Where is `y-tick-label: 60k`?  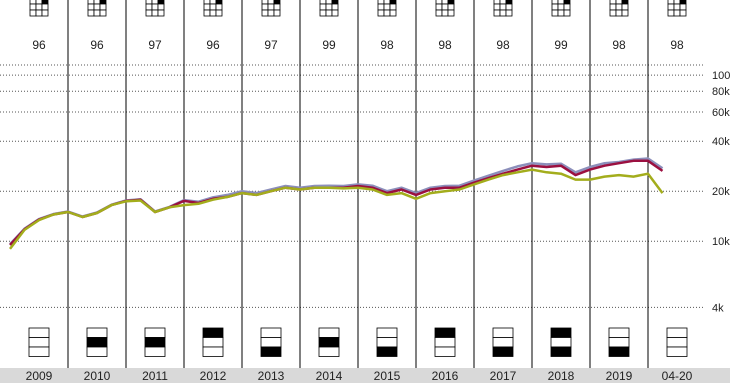 y-tick-label: 60k is located at coordinates (721, 113).